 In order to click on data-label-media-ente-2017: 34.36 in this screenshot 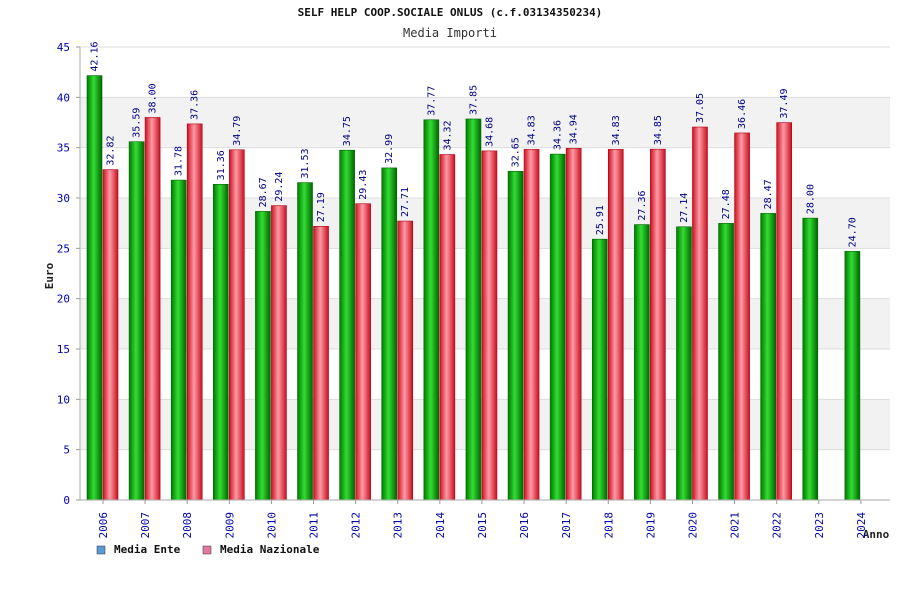, I will do `click(558, 135)`.